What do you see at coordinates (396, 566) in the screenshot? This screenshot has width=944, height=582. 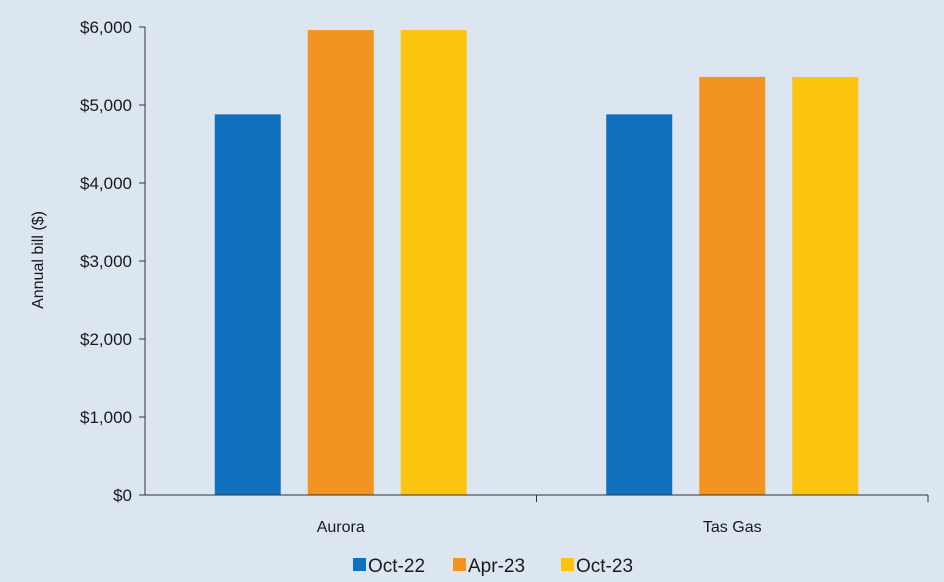 I see `legend-label: Oct-22` at bounding box center [396, 566].